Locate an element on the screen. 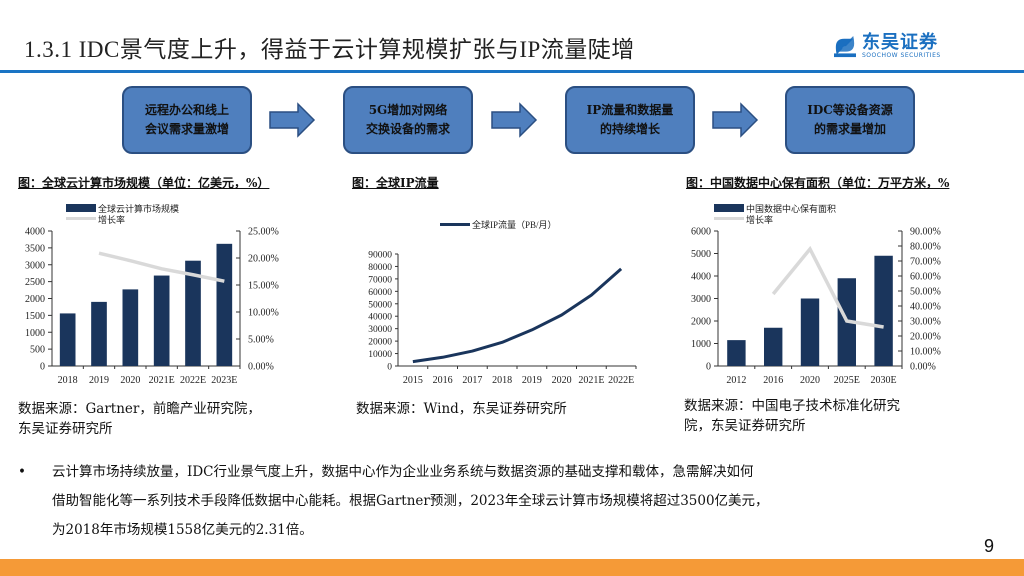 The image size is (1024, 576). svg-text: 50.00% is located at coordinates (925, 292).